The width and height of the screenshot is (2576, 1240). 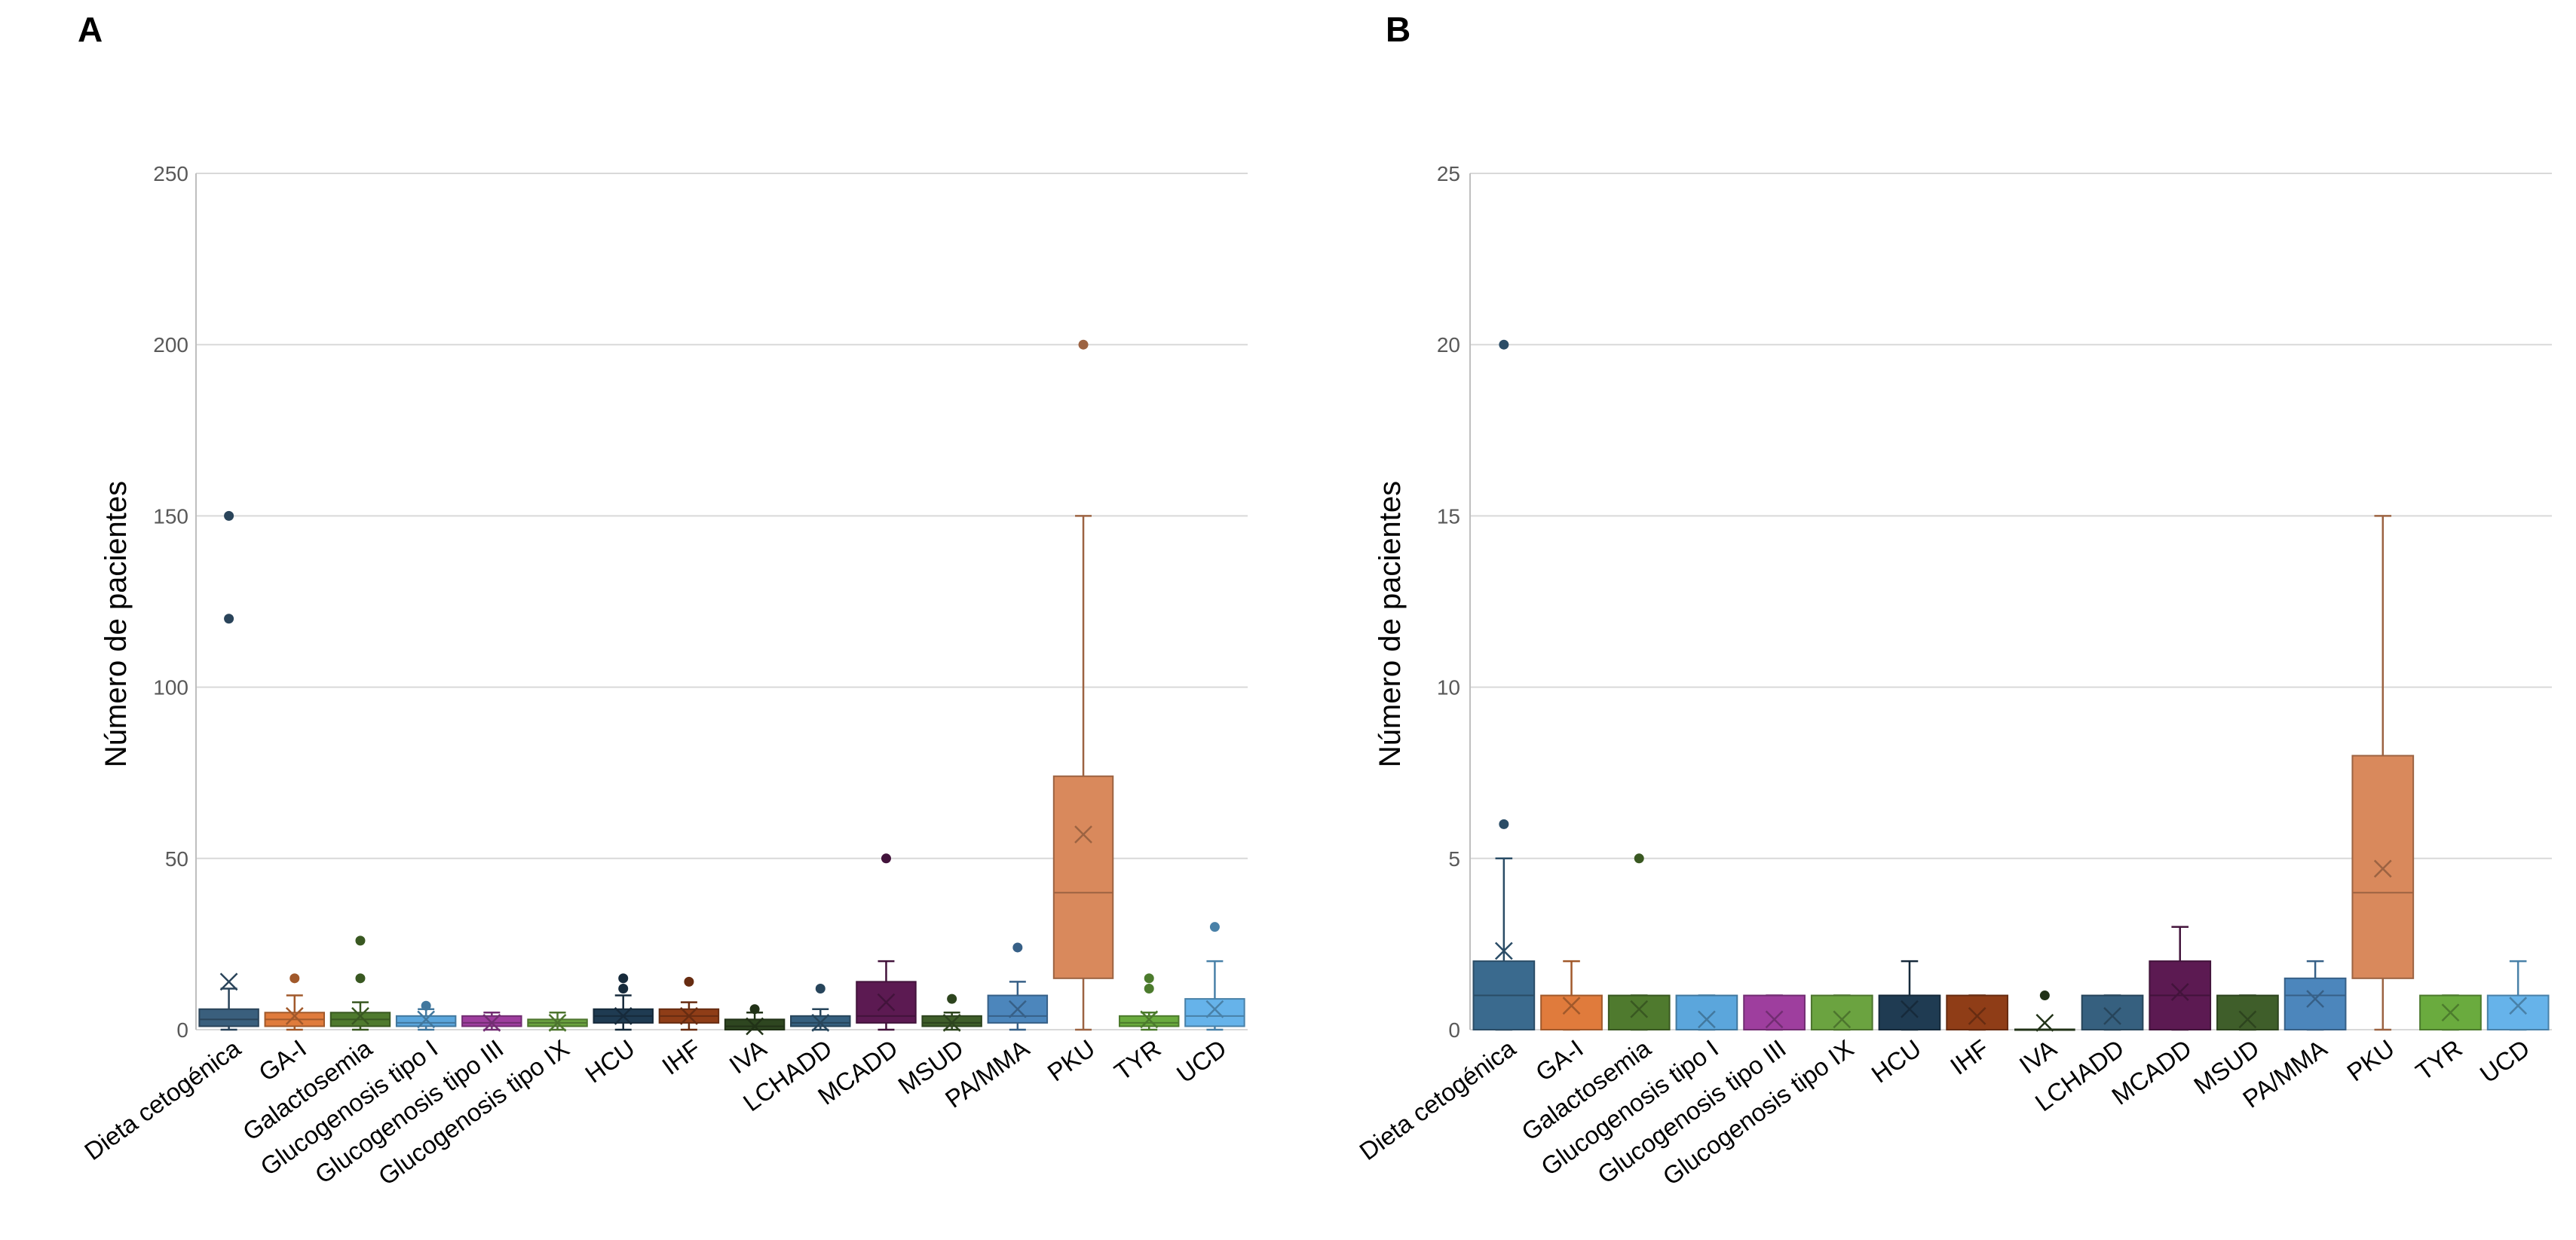 I want to click on box-ihf, so click(x=1977, y=1012).